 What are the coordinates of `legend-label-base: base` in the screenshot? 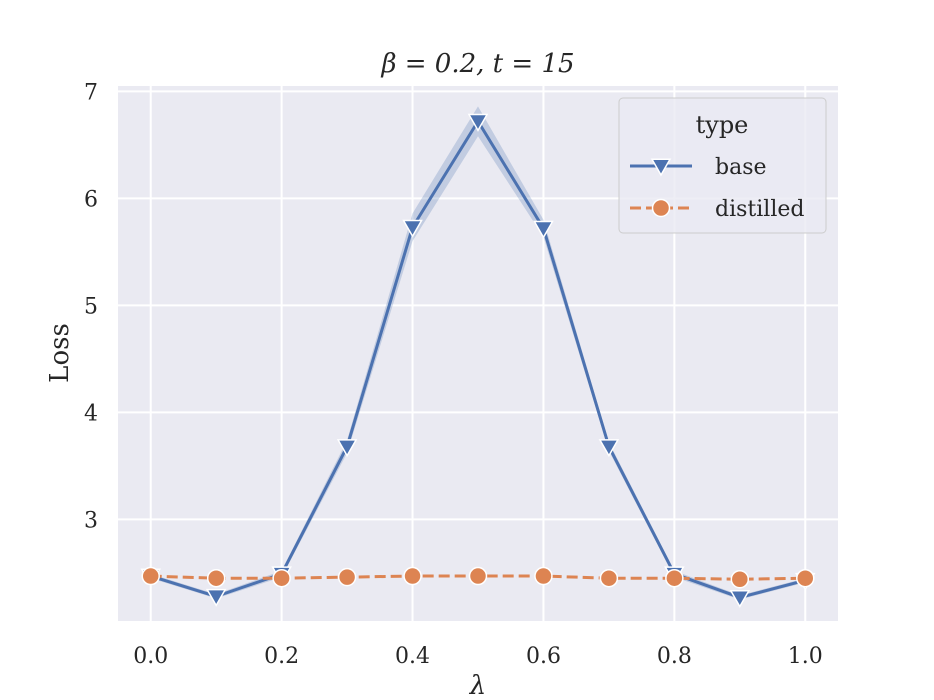 It's located at (741, 167).